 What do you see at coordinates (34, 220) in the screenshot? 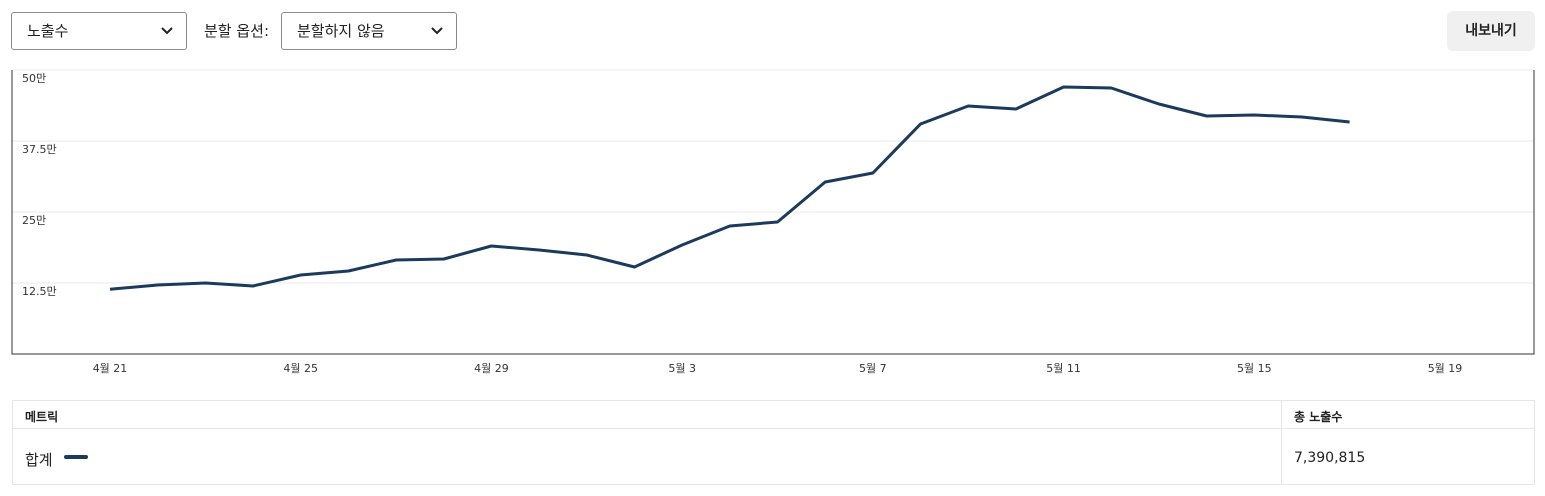
I see `y-tick-label: 25만` at bounding box center [34, 220].